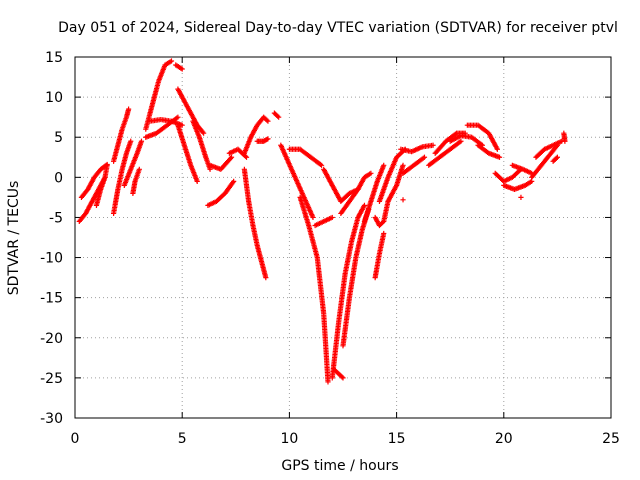  What do you see at coordinates (51, 419) in the screenshot?
I see `y-tick-label: -30` at bounding box center [51, 419].